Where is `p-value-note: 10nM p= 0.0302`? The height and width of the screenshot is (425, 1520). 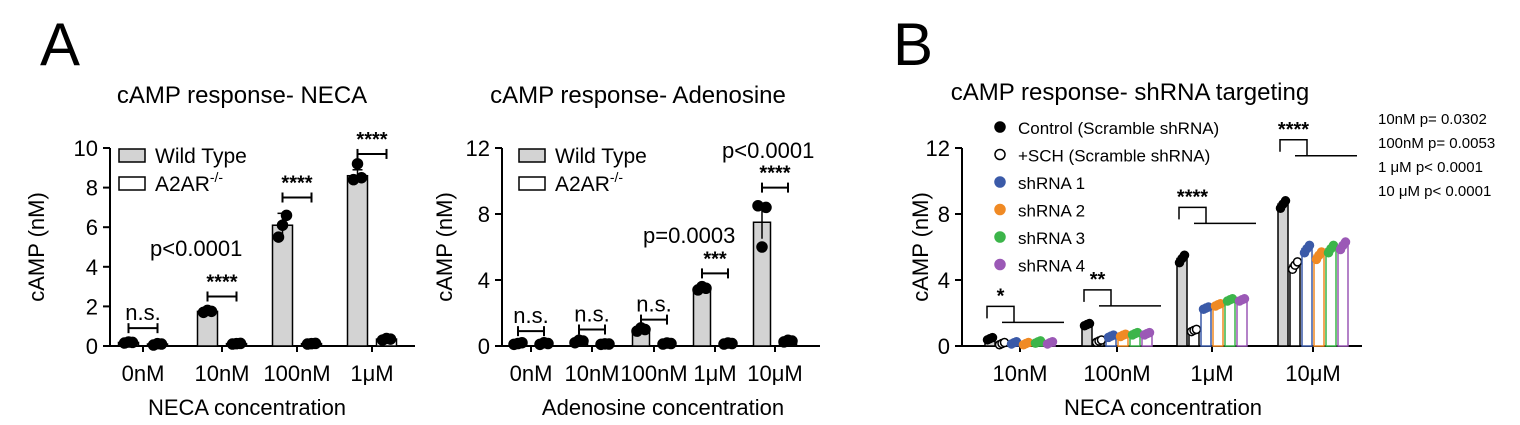
p-value-note: 10nM p= 0.0302 is located at coordinates (1432, 119).